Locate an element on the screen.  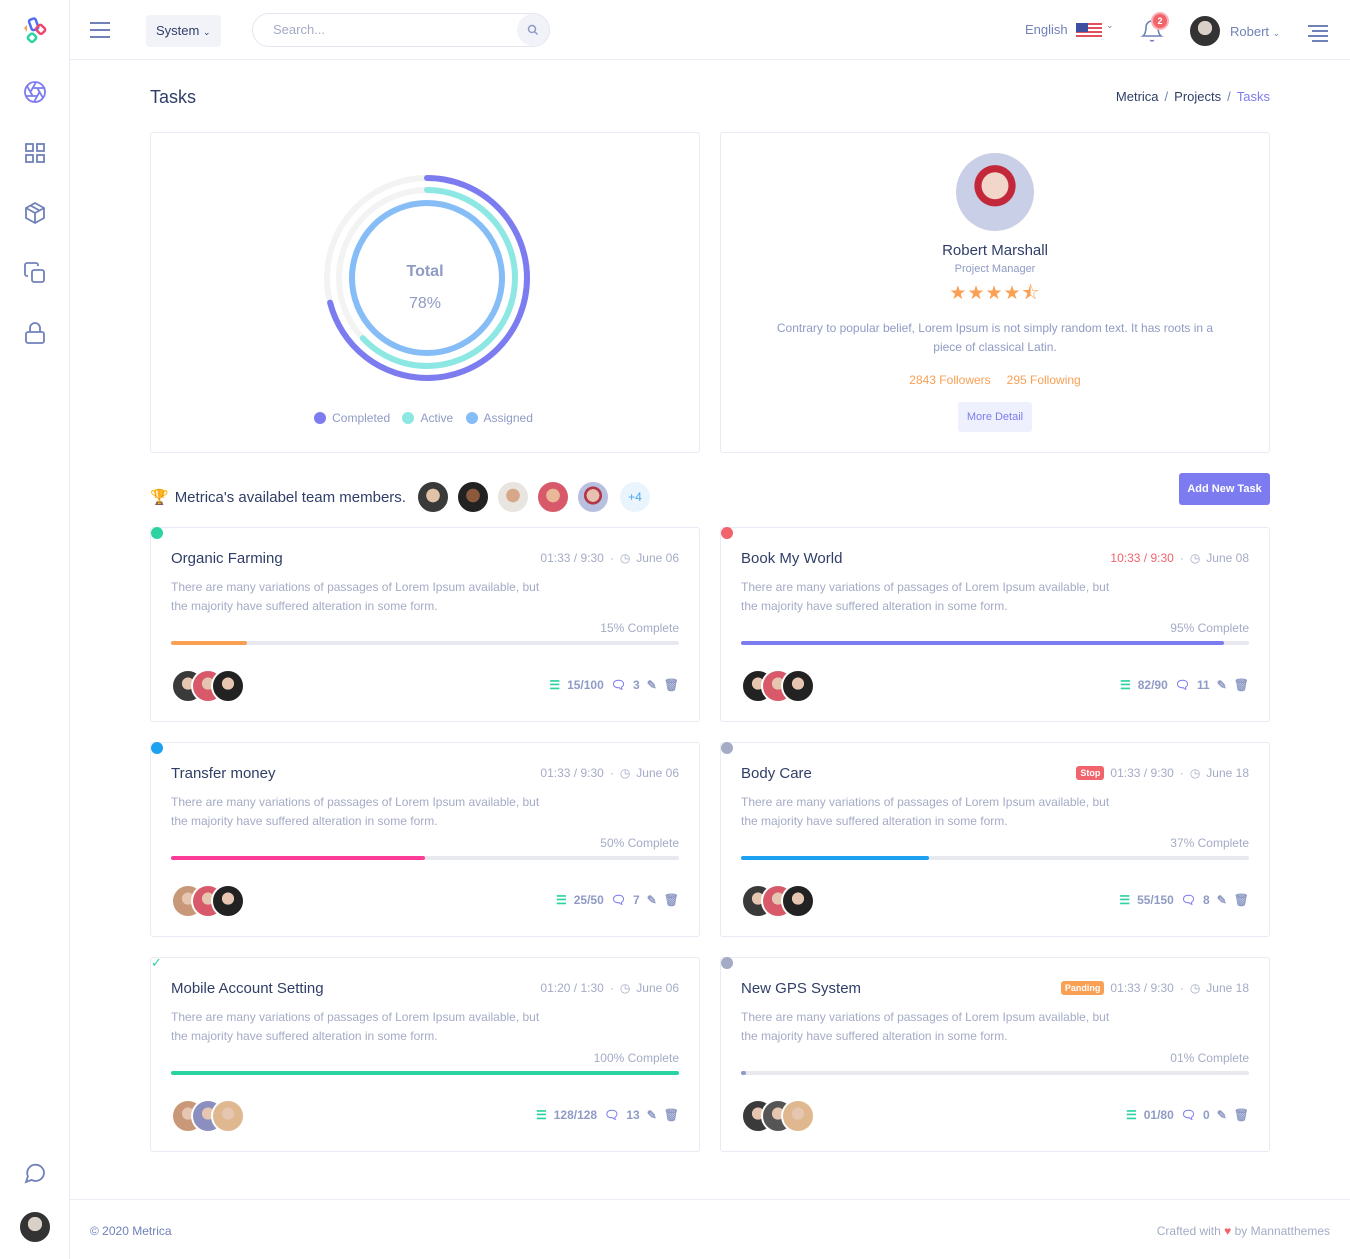
chat-icon is located at coordinates (35, 1173).